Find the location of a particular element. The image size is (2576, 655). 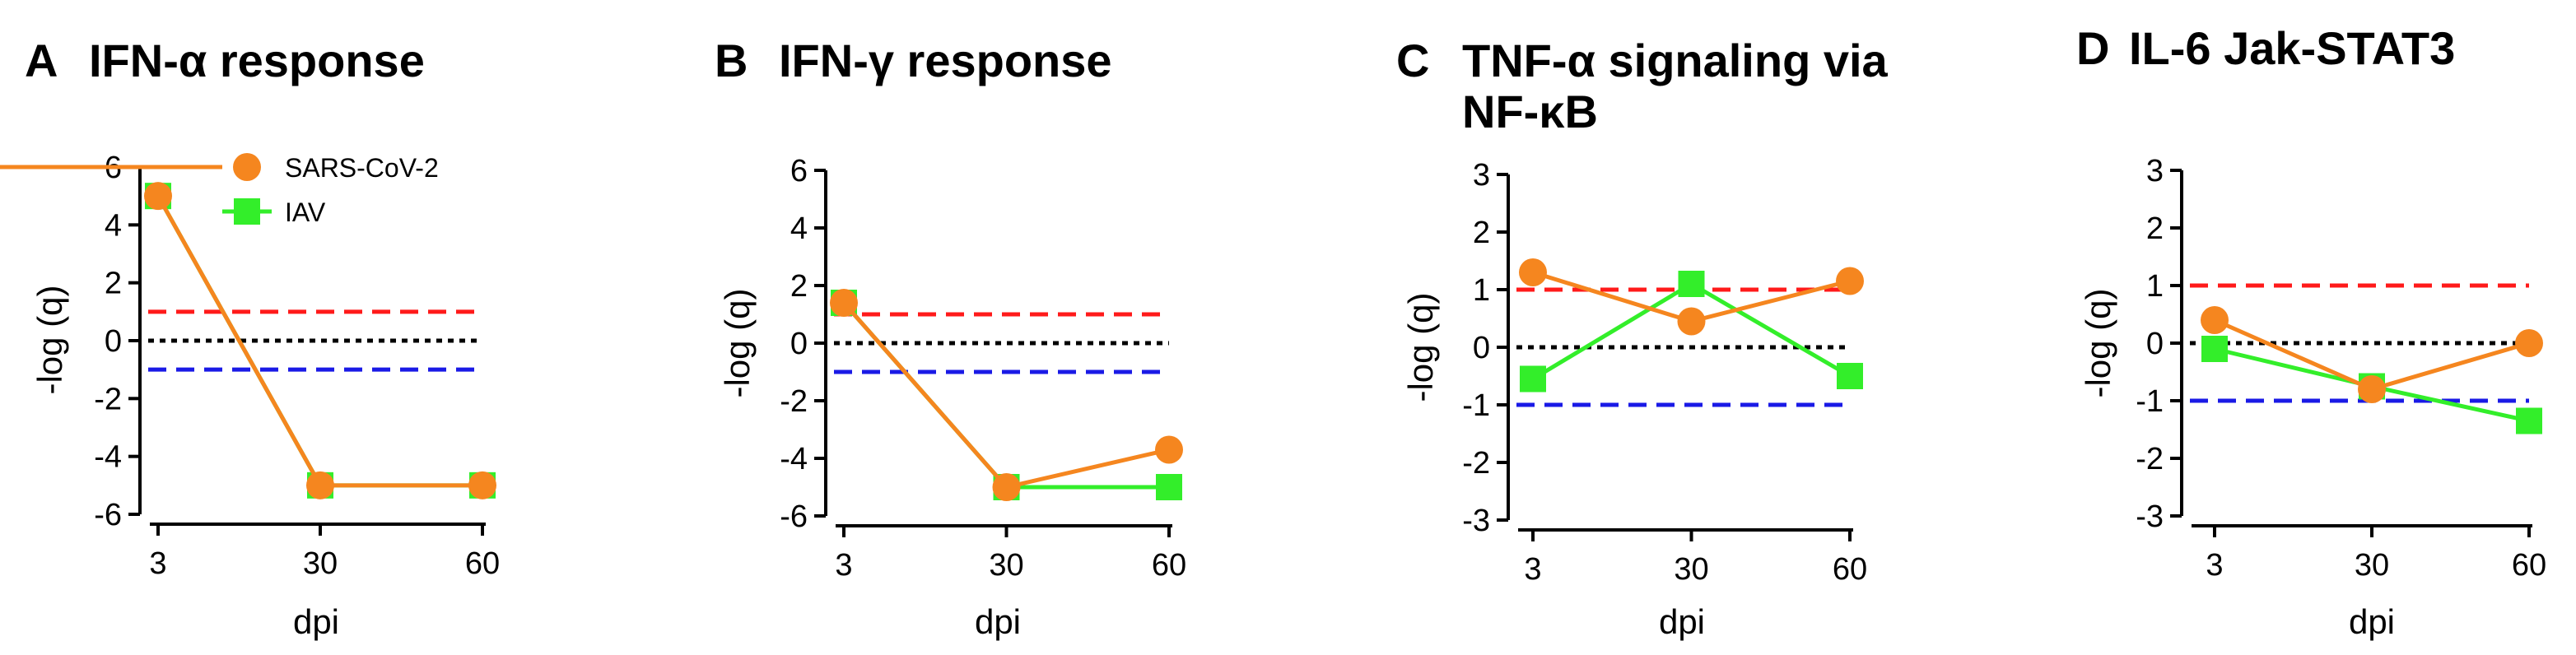

panel-c-title-line2: NF-κB is located at coordinates (1530, 111).